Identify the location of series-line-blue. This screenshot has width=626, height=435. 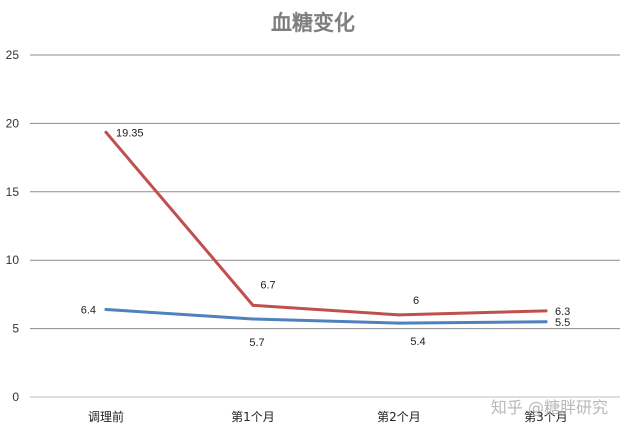
(326, 316).